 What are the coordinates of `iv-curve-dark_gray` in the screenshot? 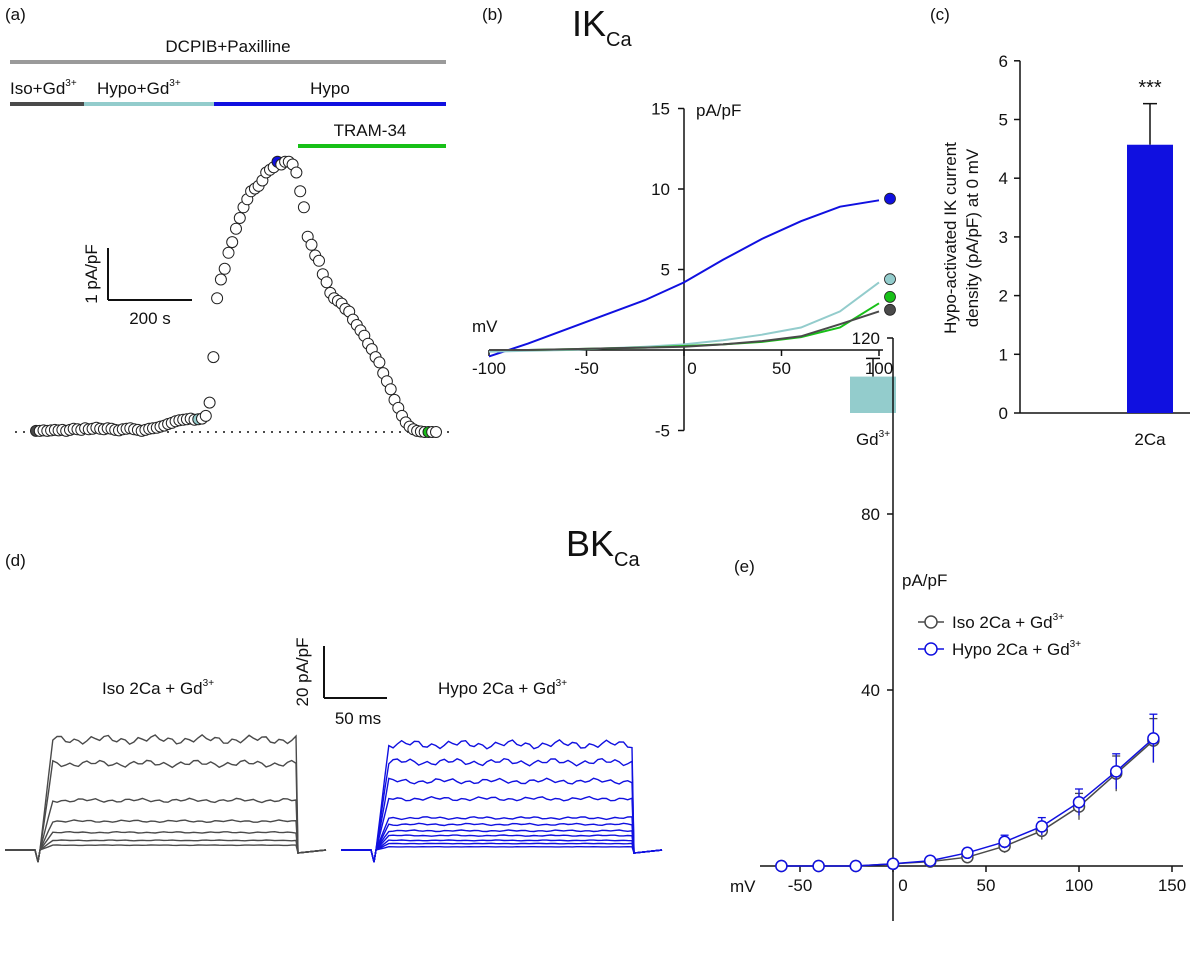 It's located at (684, 330).